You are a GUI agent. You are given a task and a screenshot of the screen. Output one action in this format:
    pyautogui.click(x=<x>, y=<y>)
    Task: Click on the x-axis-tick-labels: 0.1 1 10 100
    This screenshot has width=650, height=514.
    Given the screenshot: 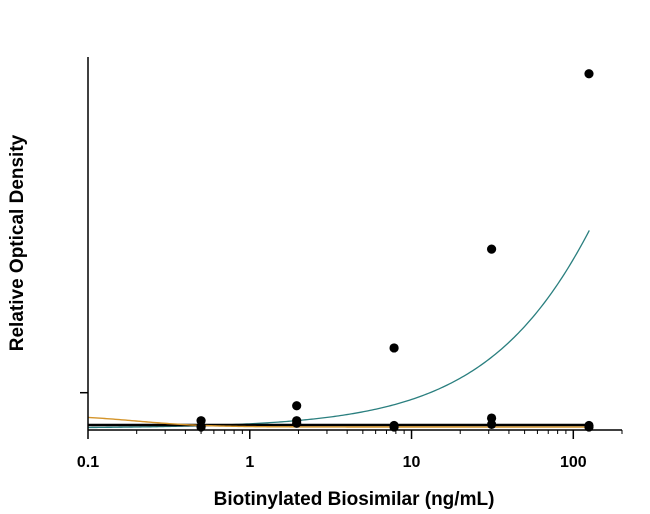 What is the action you would take?
    pyautogui.click(x=332, y=462)
    